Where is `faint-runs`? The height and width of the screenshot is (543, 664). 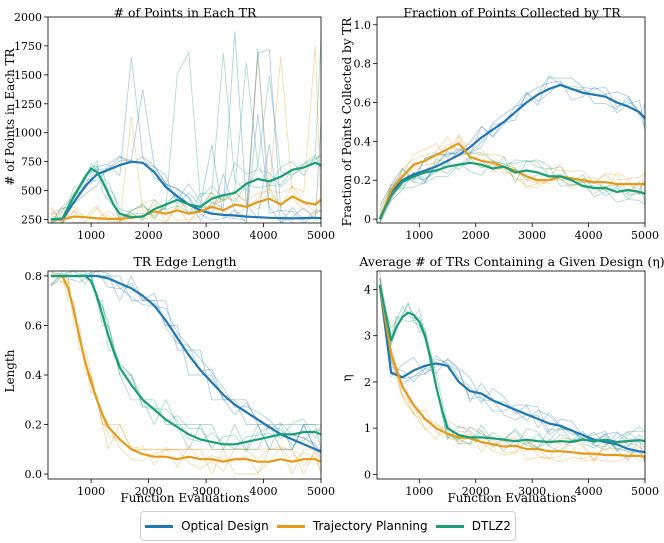 faint-runs is located at coordinates (185, 127).